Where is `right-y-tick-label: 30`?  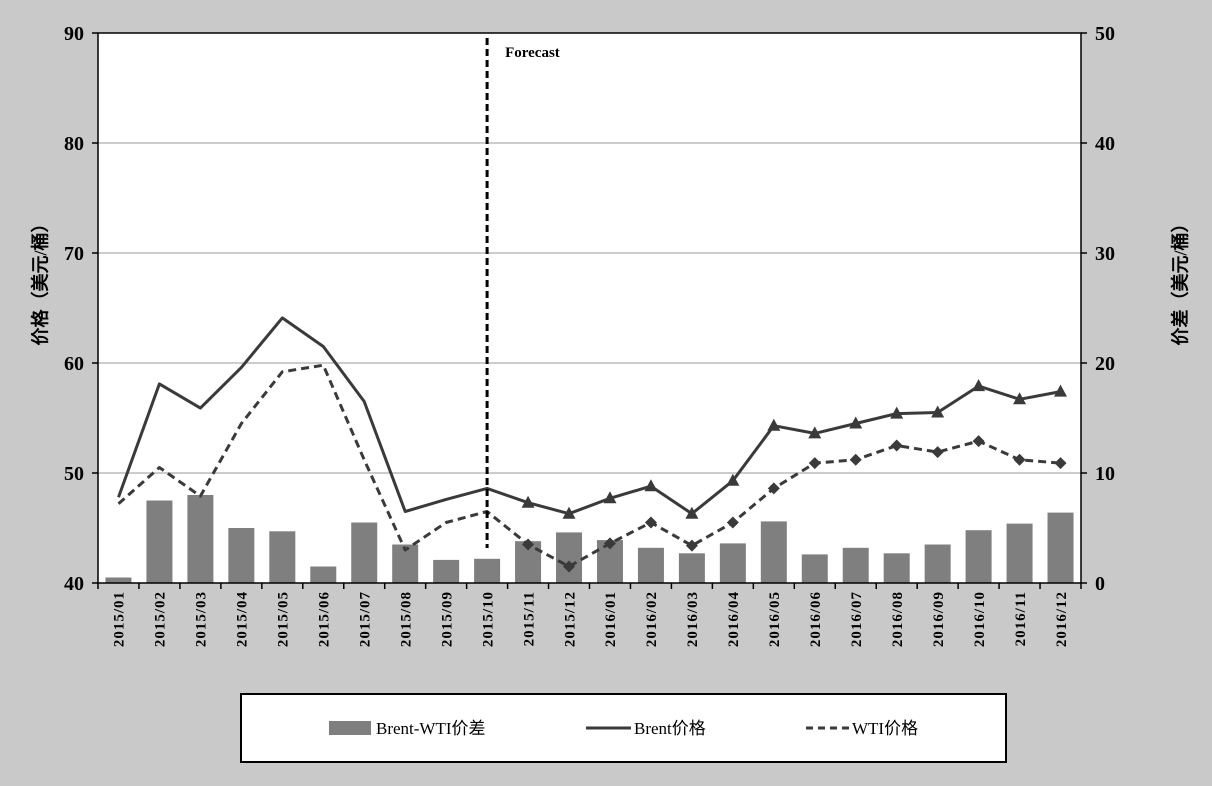
right-y-tick-label: 30 is located at coordinates (1105, 254).